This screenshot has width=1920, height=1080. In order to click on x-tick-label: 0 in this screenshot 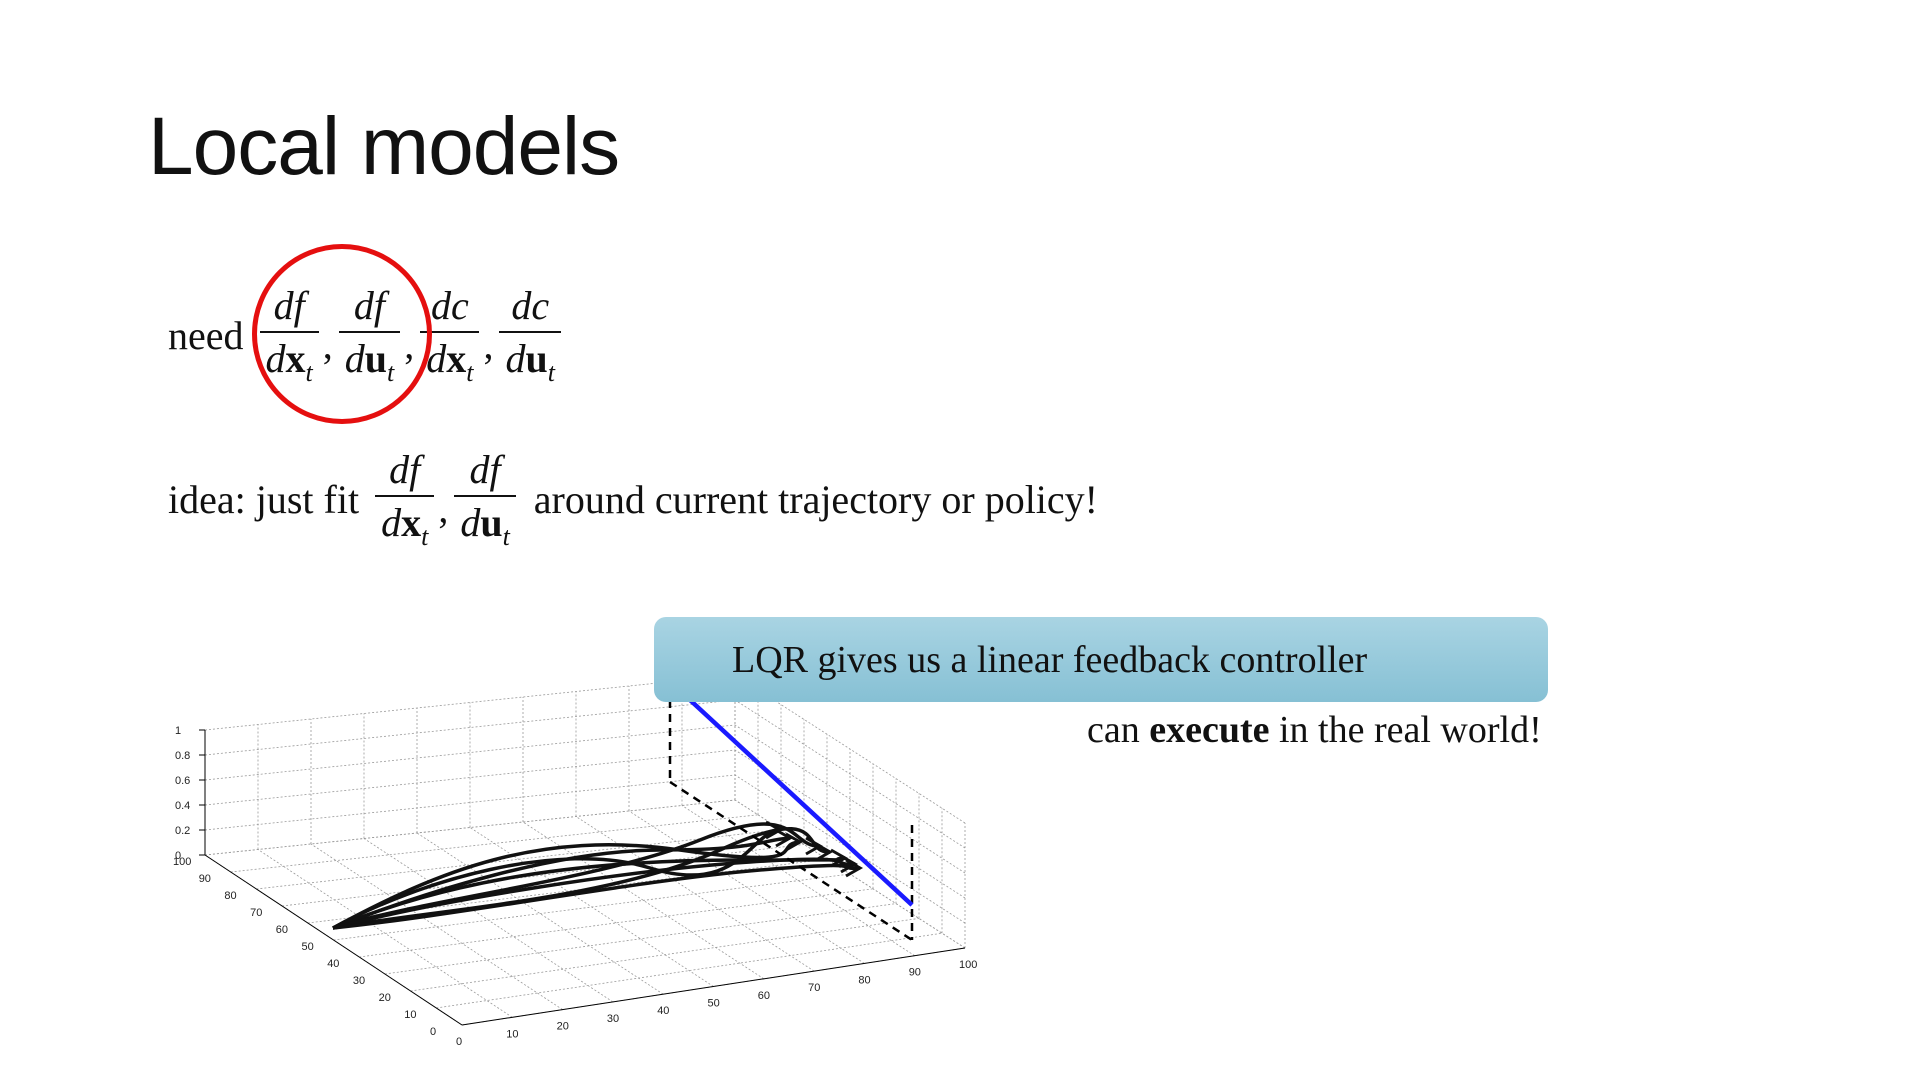, I will do `click(459, 1042)`.